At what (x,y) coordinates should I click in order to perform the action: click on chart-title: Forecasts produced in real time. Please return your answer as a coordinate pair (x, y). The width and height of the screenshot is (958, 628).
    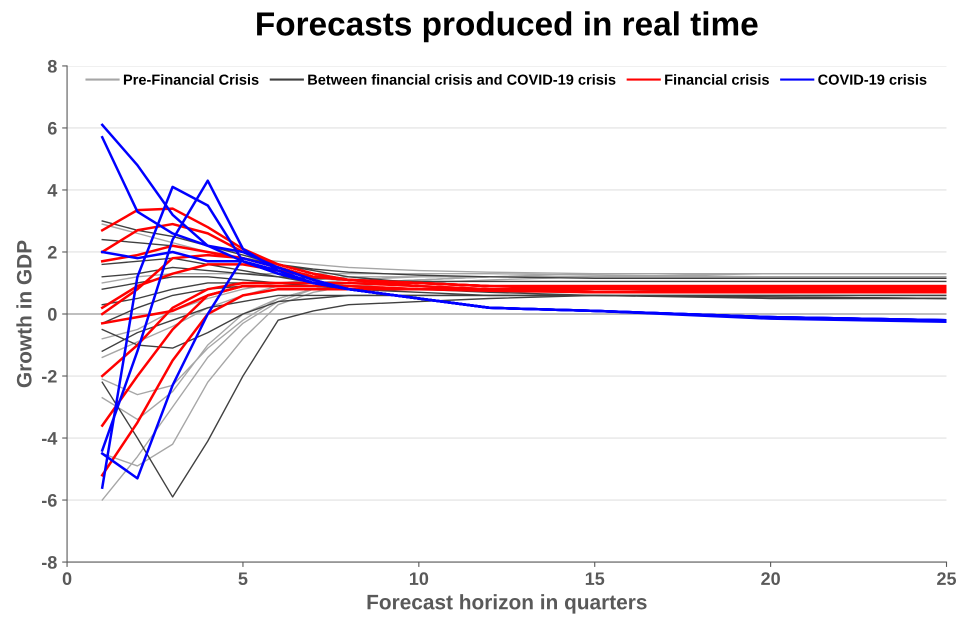
    Looking at the image, I should click on (507, 26).